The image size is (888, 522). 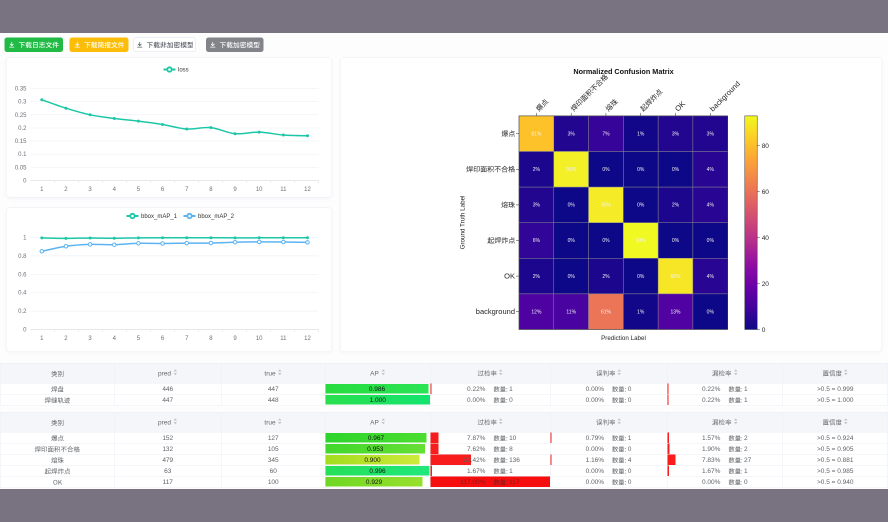 What do you see at coordinates (766, 284) in the screenshot?
I see `svg-text: 20` at bounding box center [766, 284].